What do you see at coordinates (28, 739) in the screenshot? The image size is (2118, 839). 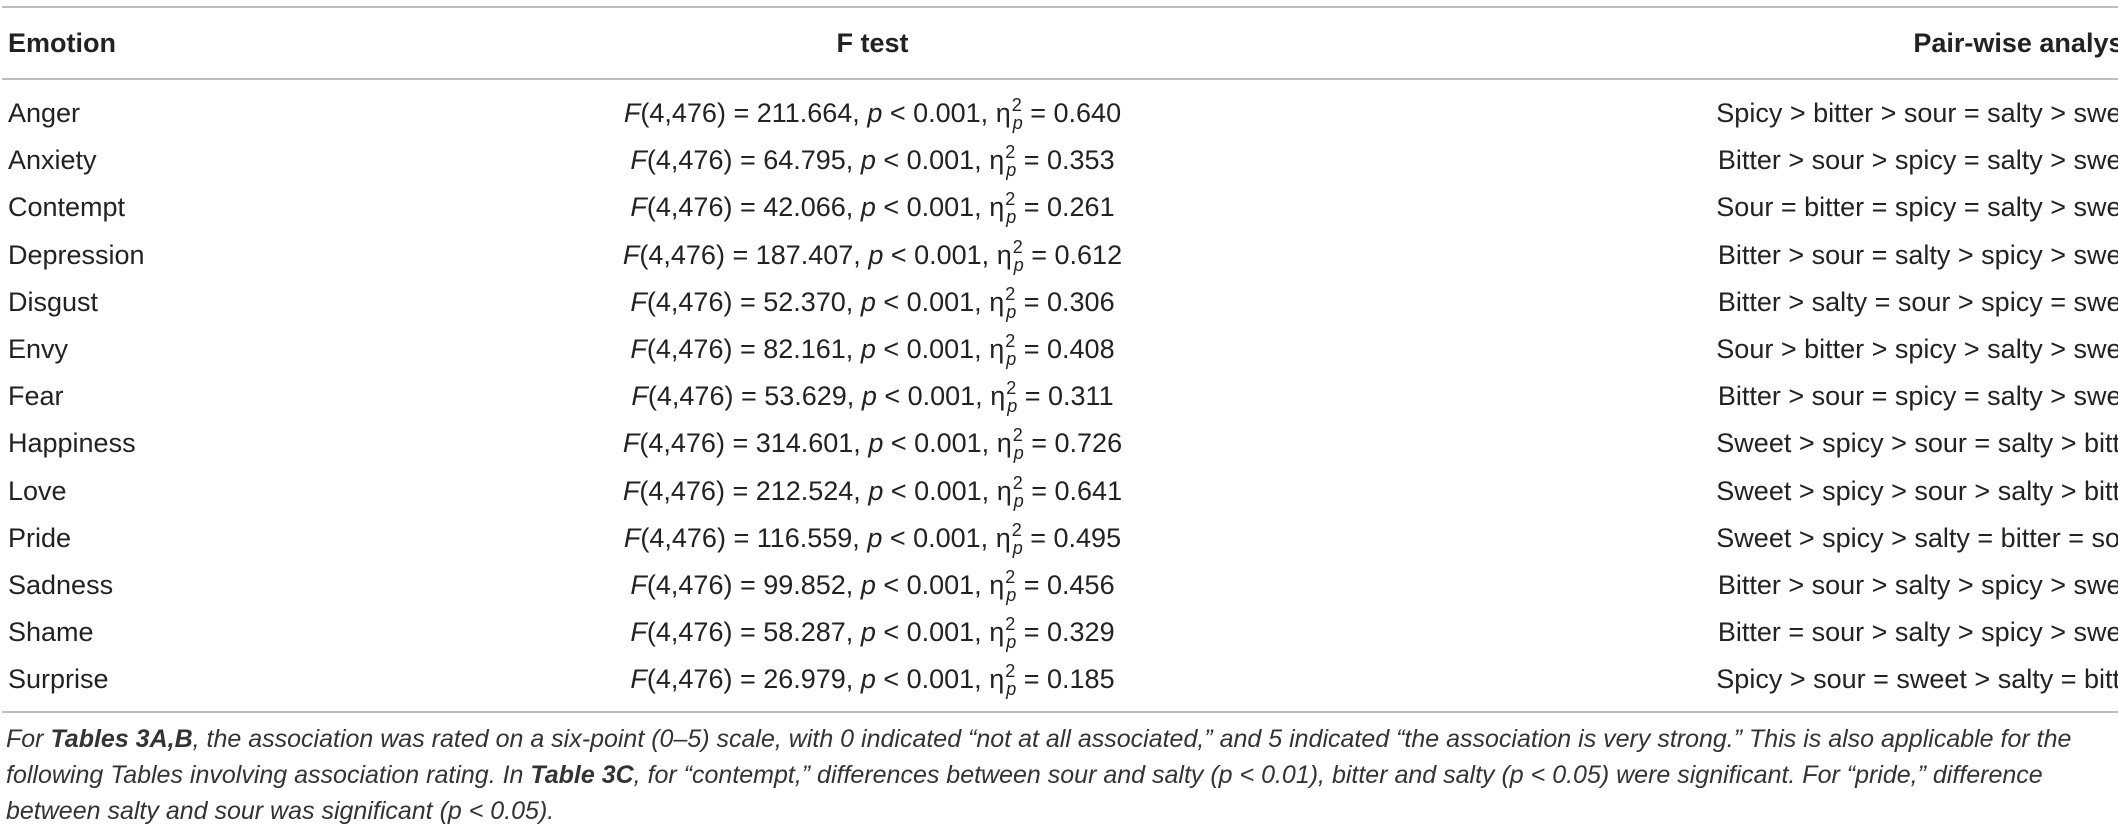 I see `note-text-1: For` at bounding box center [28, 739].